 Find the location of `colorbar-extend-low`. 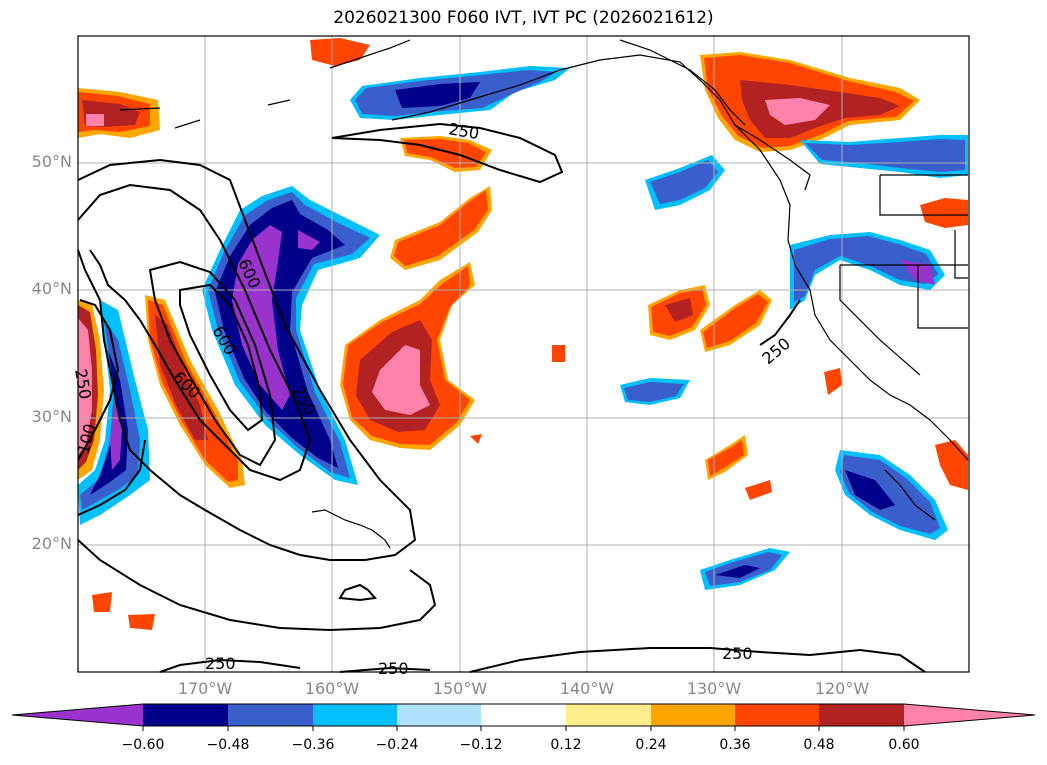

colorbar-extend-low is located at coordinates (77, 715).